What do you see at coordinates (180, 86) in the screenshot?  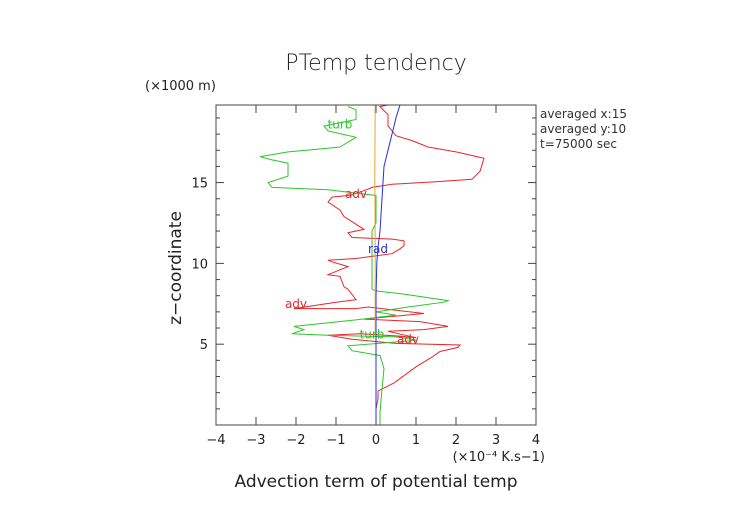 I see `y-unit-label: (×1000 m)` at bounding box center [180, 86].